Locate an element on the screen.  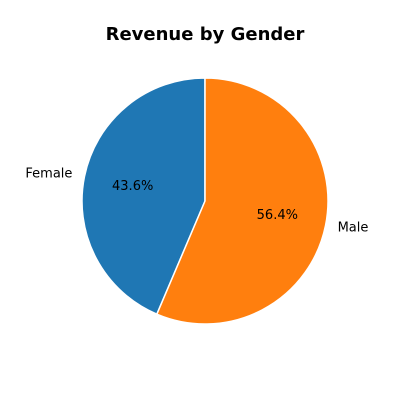
pie-labels: Female 43.6% Male 56.4% is located at coordinates (196, 200).